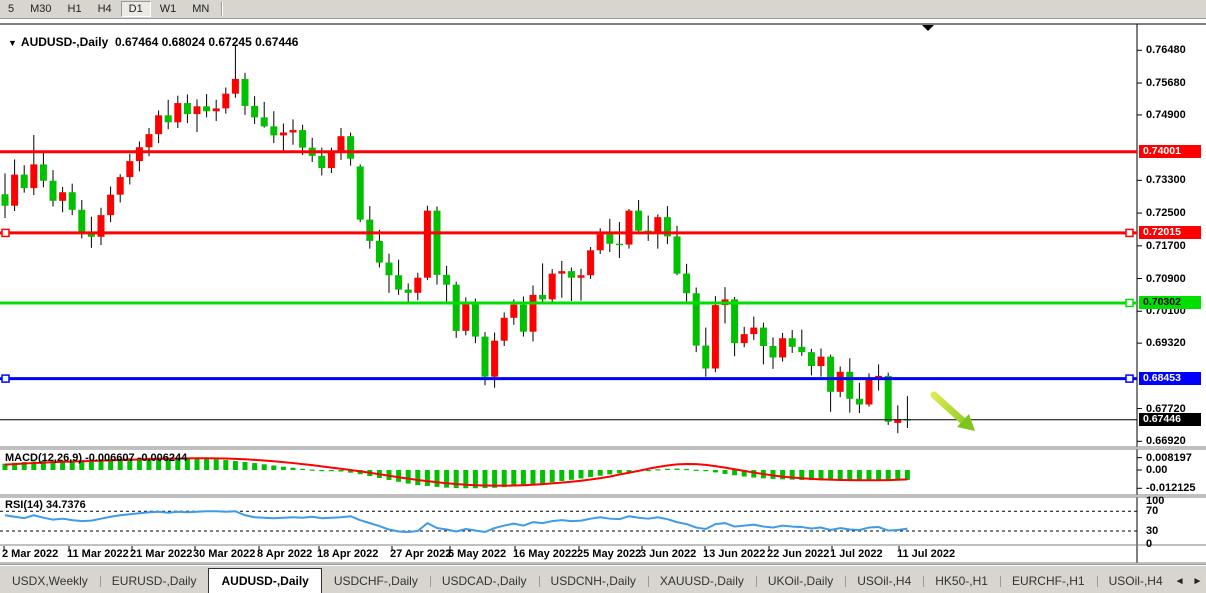 Image resolution: width=1206 pixels, height=593 pixels. I want to click on symbol-tab-usdchf-daily: USDCHF-,Daily, so click(375, 581).